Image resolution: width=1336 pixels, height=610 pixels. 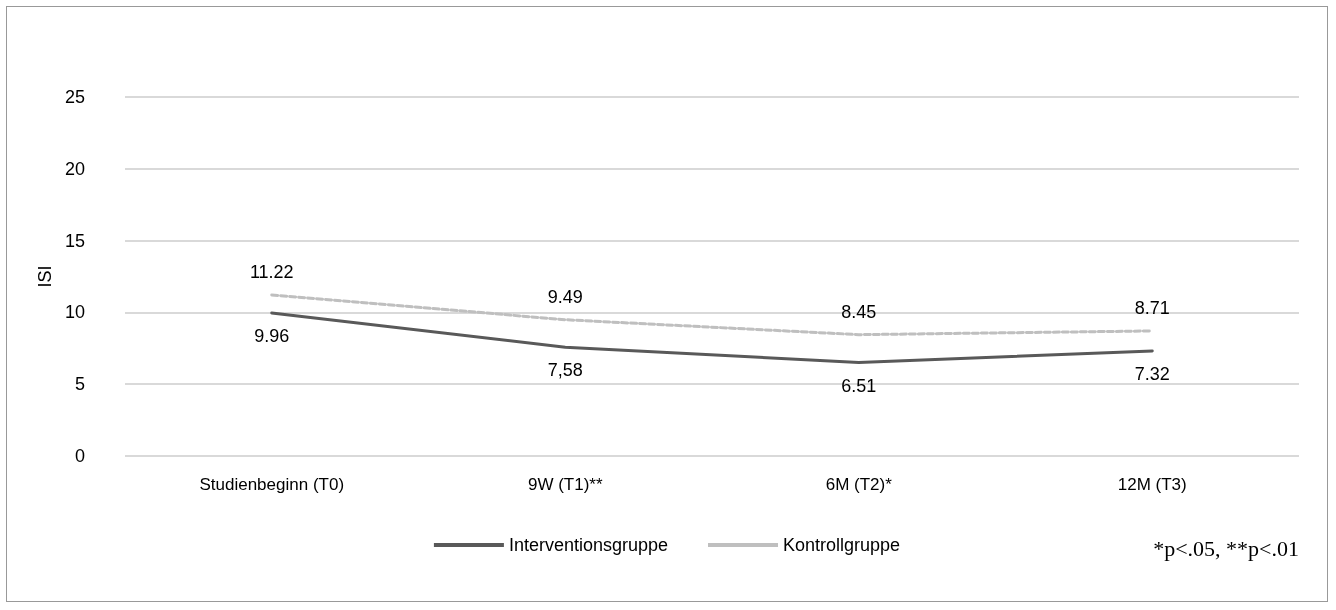 What do you see at coordinates (45, 276) in the screenshot?
I see `y-axis-title: ISI` at bounding box center [45, 276].